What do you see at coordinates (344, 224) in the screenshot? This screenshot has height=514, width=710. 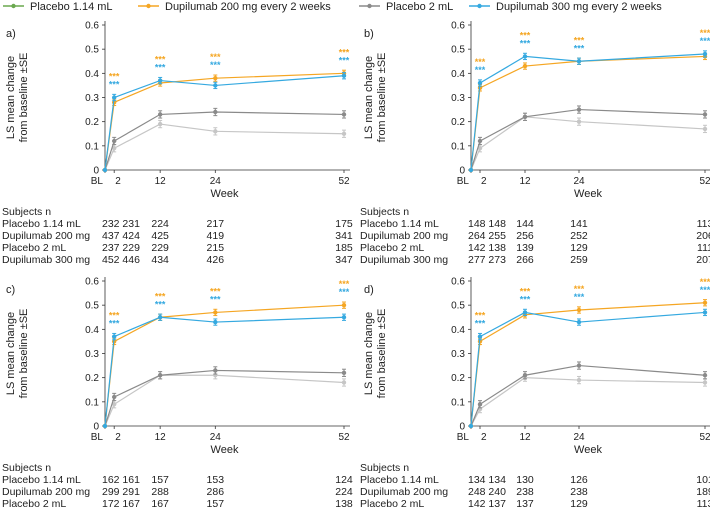 I see `subjects-cell: 175` at bounding box center [344, 224].